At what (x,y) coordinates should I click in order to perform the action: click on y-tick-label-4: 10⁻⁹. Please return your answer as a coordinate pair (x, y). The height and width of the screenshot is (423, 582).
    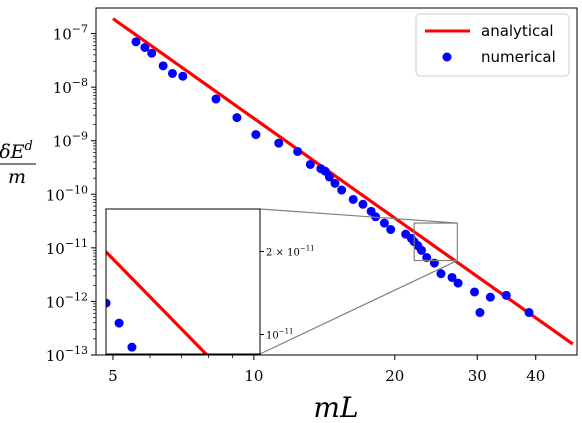
    Looking at the image, I should click on (70, 140).